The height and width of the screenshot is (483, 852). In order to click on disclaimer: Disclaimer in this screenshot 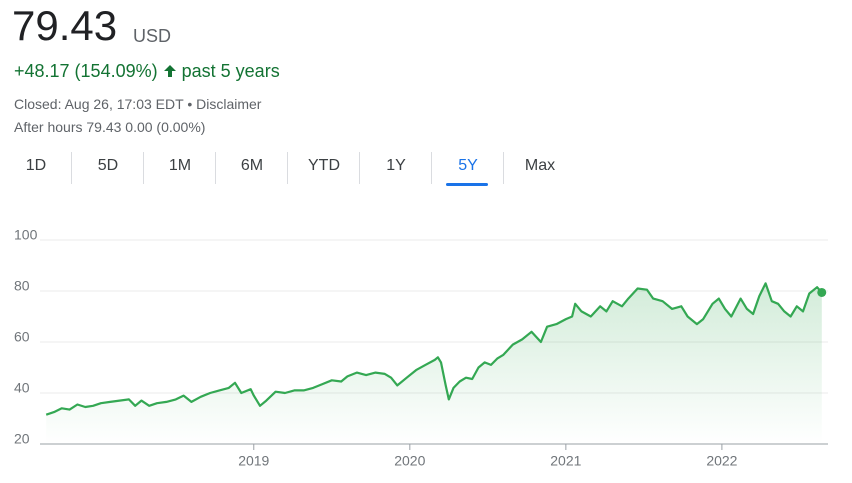, I will do `click(229, 104)`.